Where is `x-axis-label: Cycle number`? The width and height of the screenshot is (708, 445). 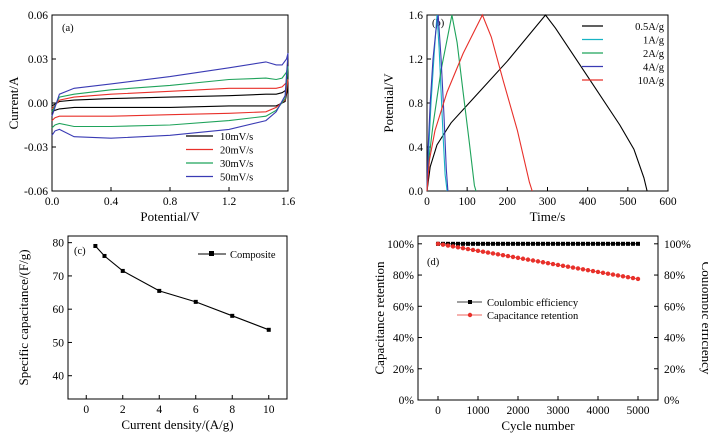
x-axis-label: Cycle number is located at coordinates (538, 425).